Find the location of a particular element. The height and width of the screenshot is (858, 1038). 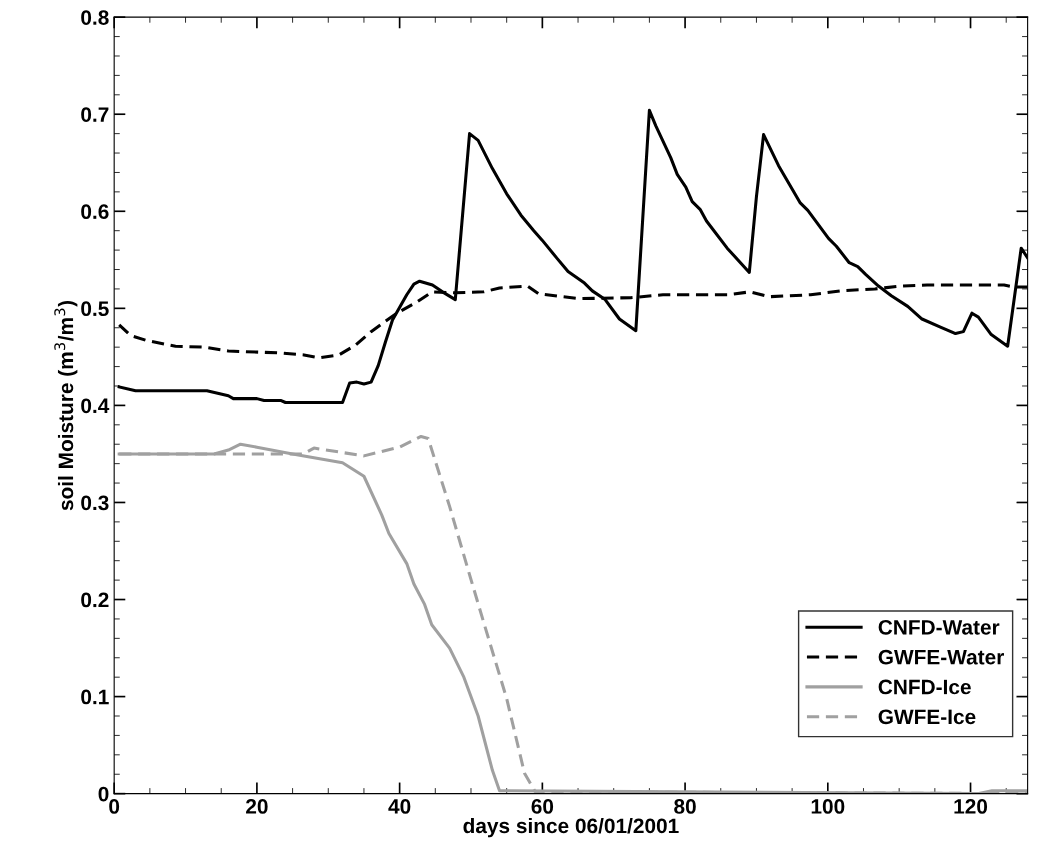

y-axis-title: soil Moisture (m$^{3}$/m$^{3}$) is located at coordinates (66, 405).